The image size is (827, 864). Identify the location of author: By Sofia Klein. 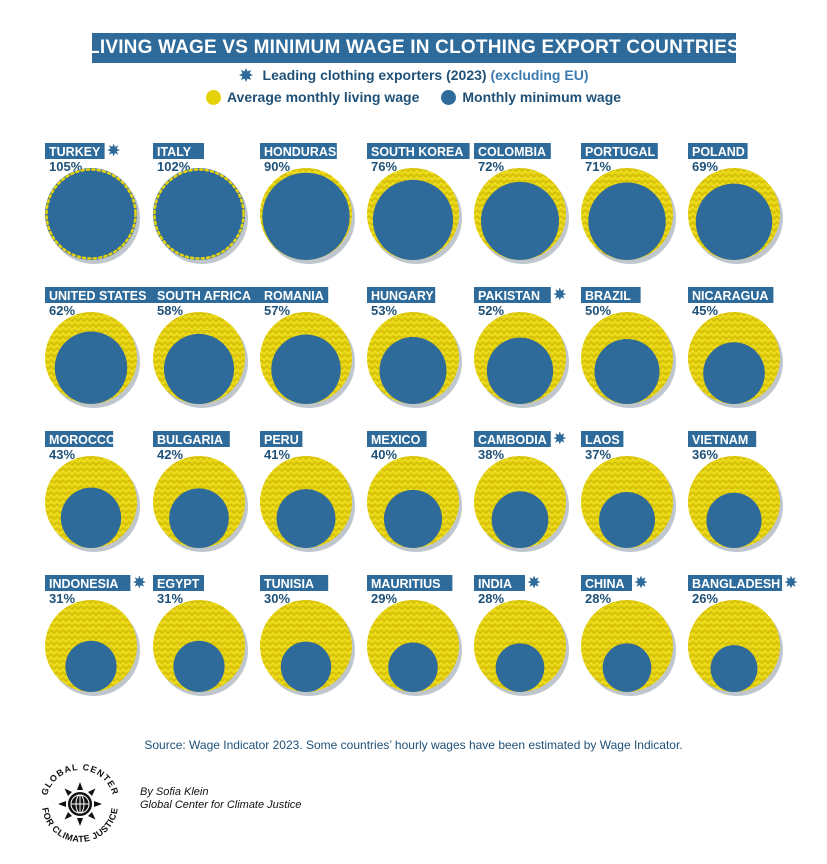
(174, 792).